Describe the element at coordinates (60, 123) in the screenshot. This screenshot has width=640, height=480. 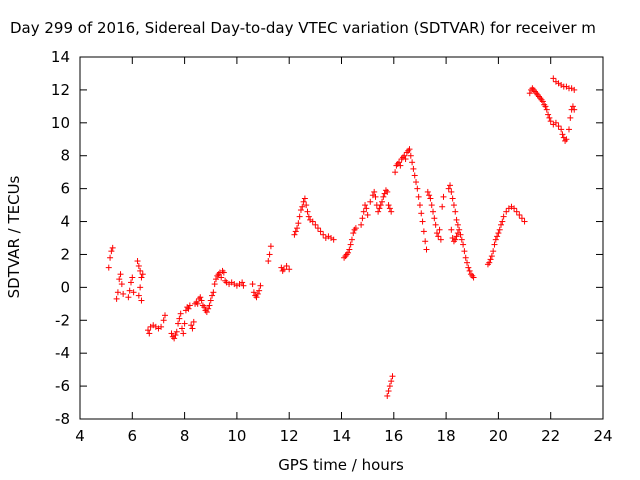
I see `y-tick-label: 10` at that location.